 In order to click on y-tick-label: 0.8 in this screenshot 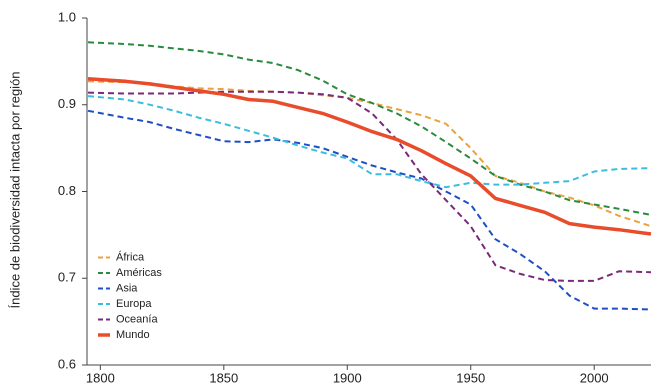, I will do `click(67, 190)`.